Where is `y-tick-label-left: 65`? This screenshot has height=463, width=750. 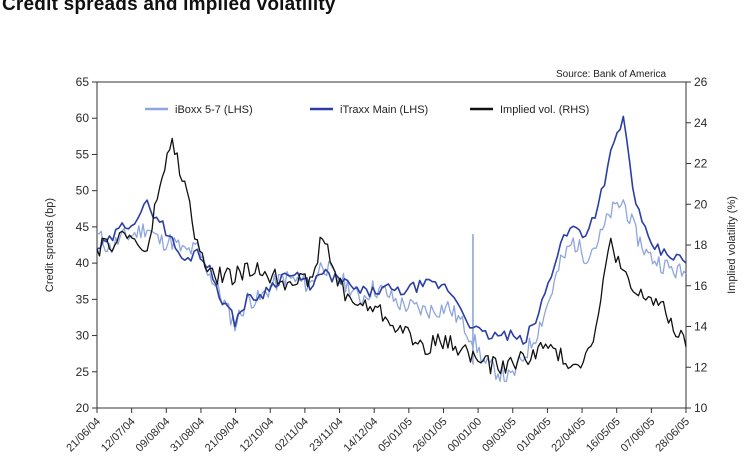 y-tick-label-left: 65 is located at coordinates (83, 82).